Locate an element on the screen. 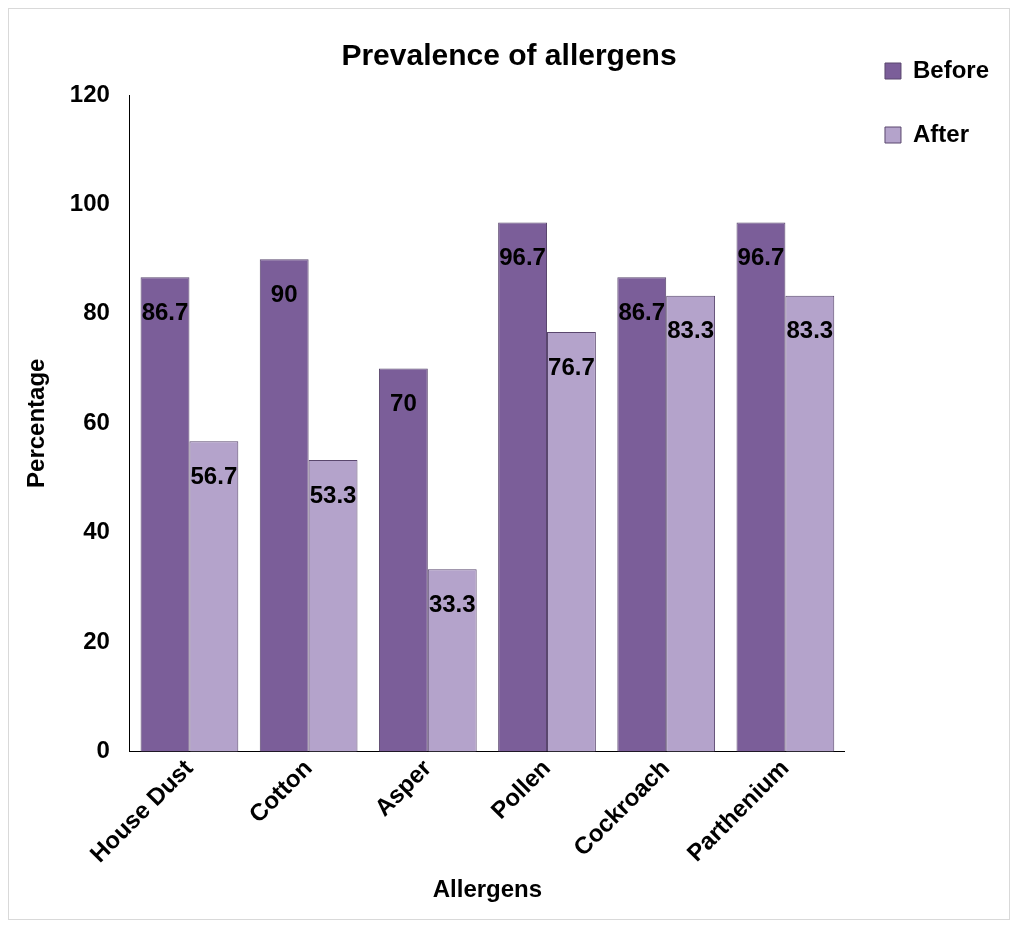 Image resolution: width=1022 pixels, height=930 pixels. data-label: 70 is located at coordinates (403, 403).